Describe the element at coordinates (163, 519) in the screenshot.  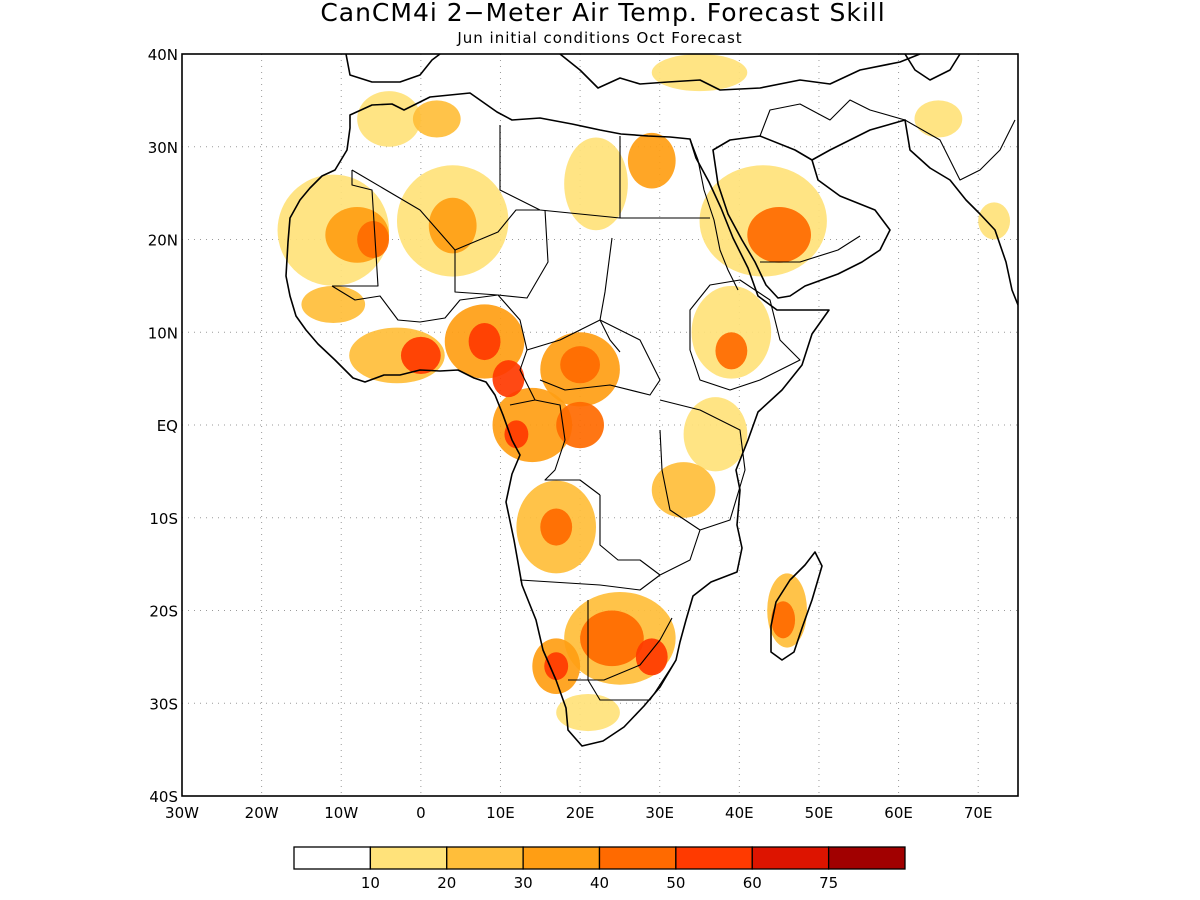
I see `lat-tick-label: 10S` at that location.